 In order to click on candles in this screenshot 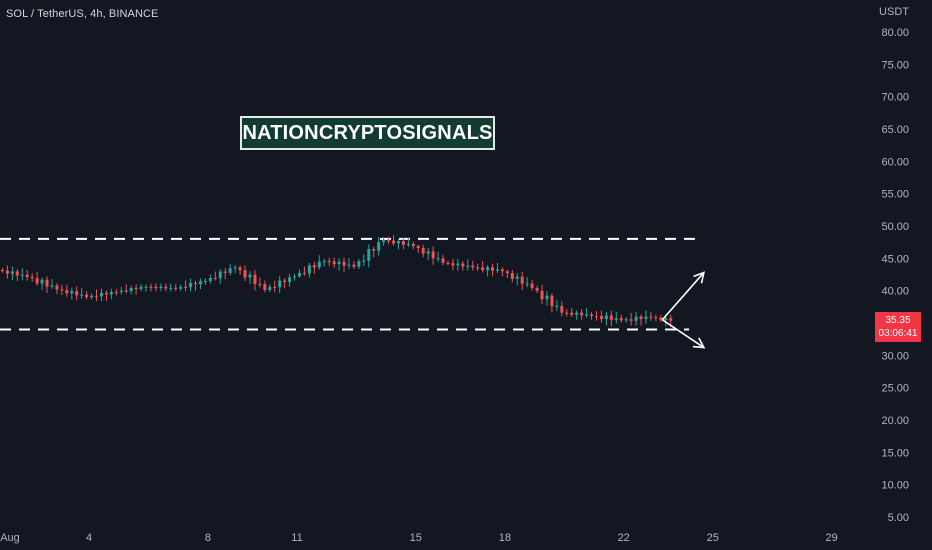, I will do `click(336, 281)`.